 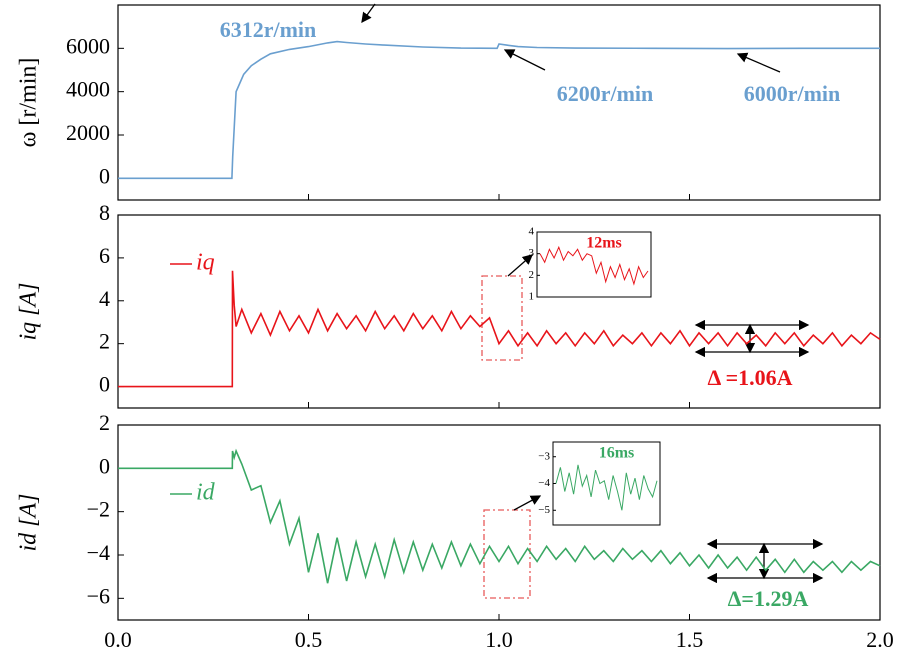 What do you see at coordinates (104, 255) in the screenshot?
I see `y-tick-label: 6` at bounding box center [104, 255].